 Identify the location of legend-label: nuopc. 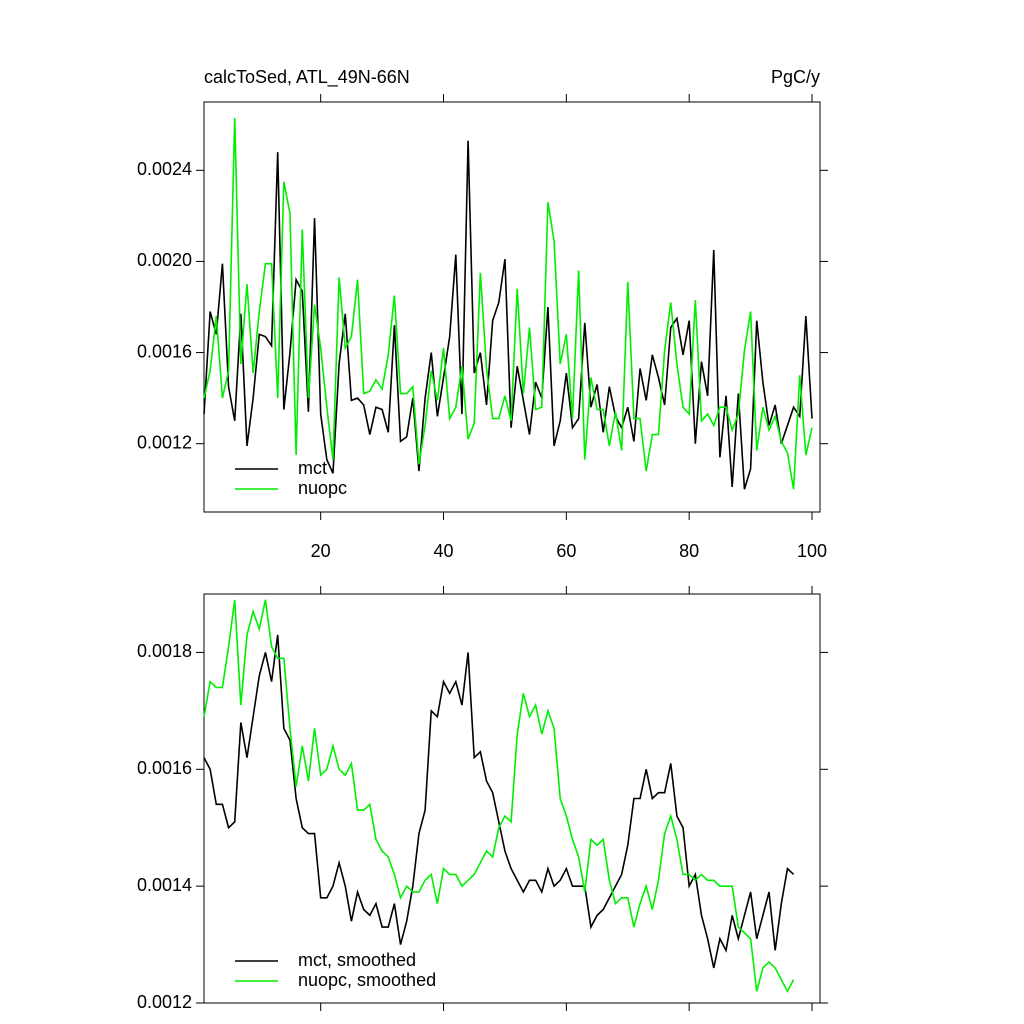
(322, 488).